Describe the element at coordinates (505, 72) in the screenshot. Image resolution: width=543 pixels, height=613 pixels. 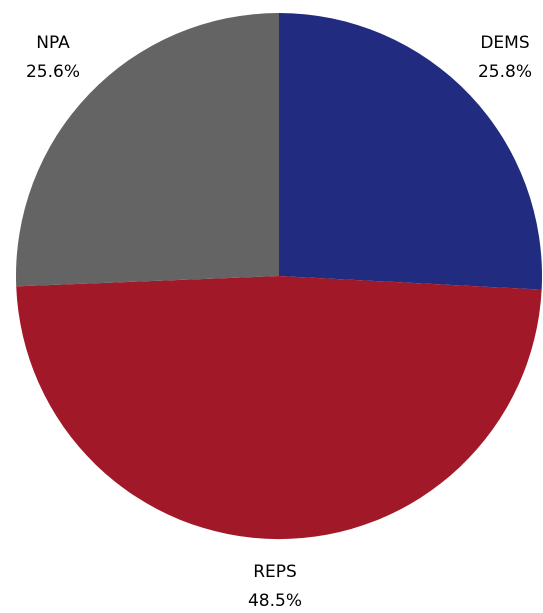
I see `slice-value-label-dems: 25.8%` at that location.